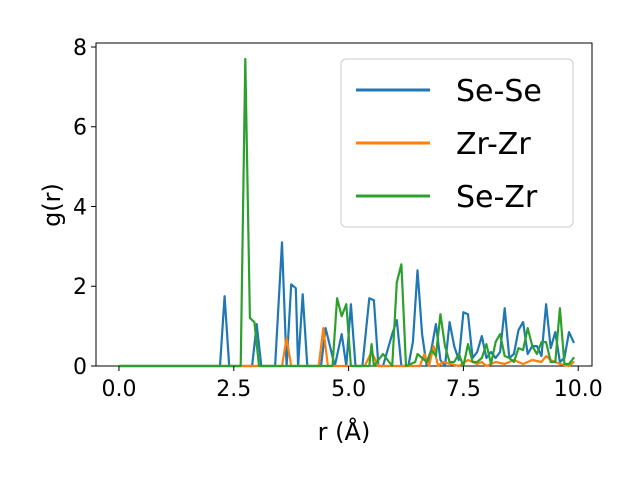 This screenshot has height=480, width=640. I want to click on x-axis-ticks: 0.0 2.5 5.0 7.5 10.0, so click(352, 384).